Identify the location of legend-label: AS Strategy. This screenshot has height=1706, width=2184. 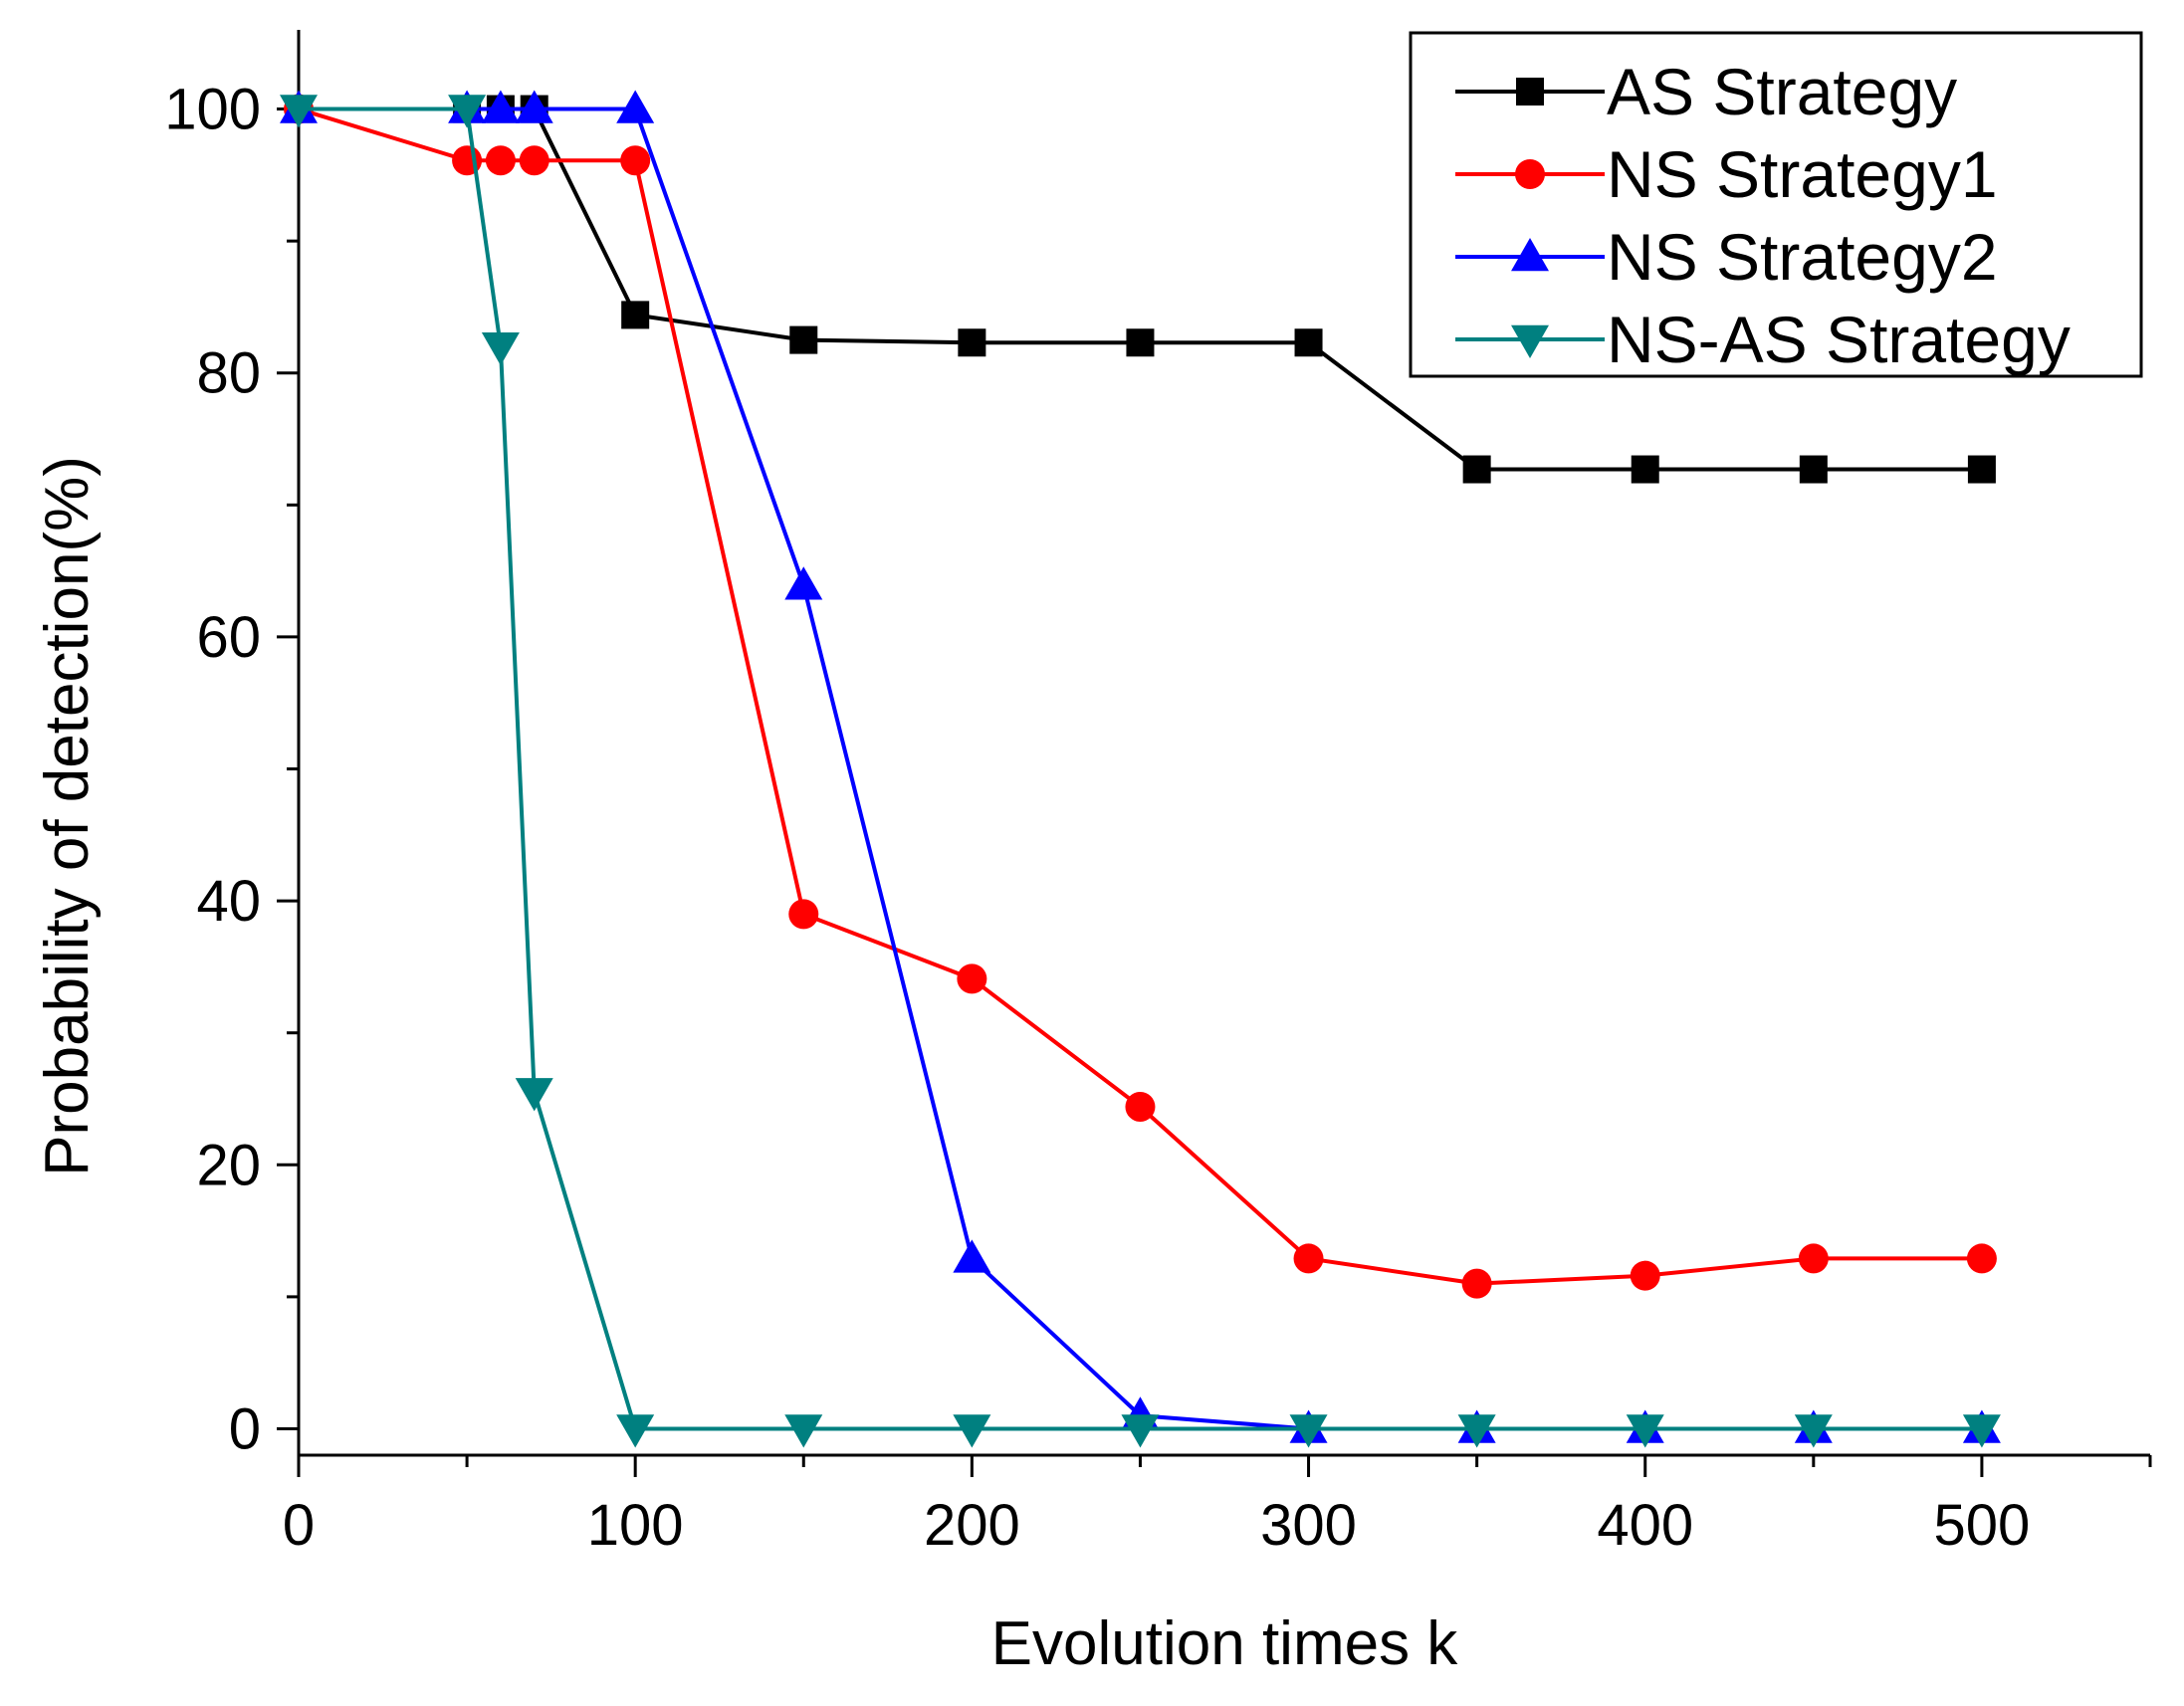
(1782, 91).